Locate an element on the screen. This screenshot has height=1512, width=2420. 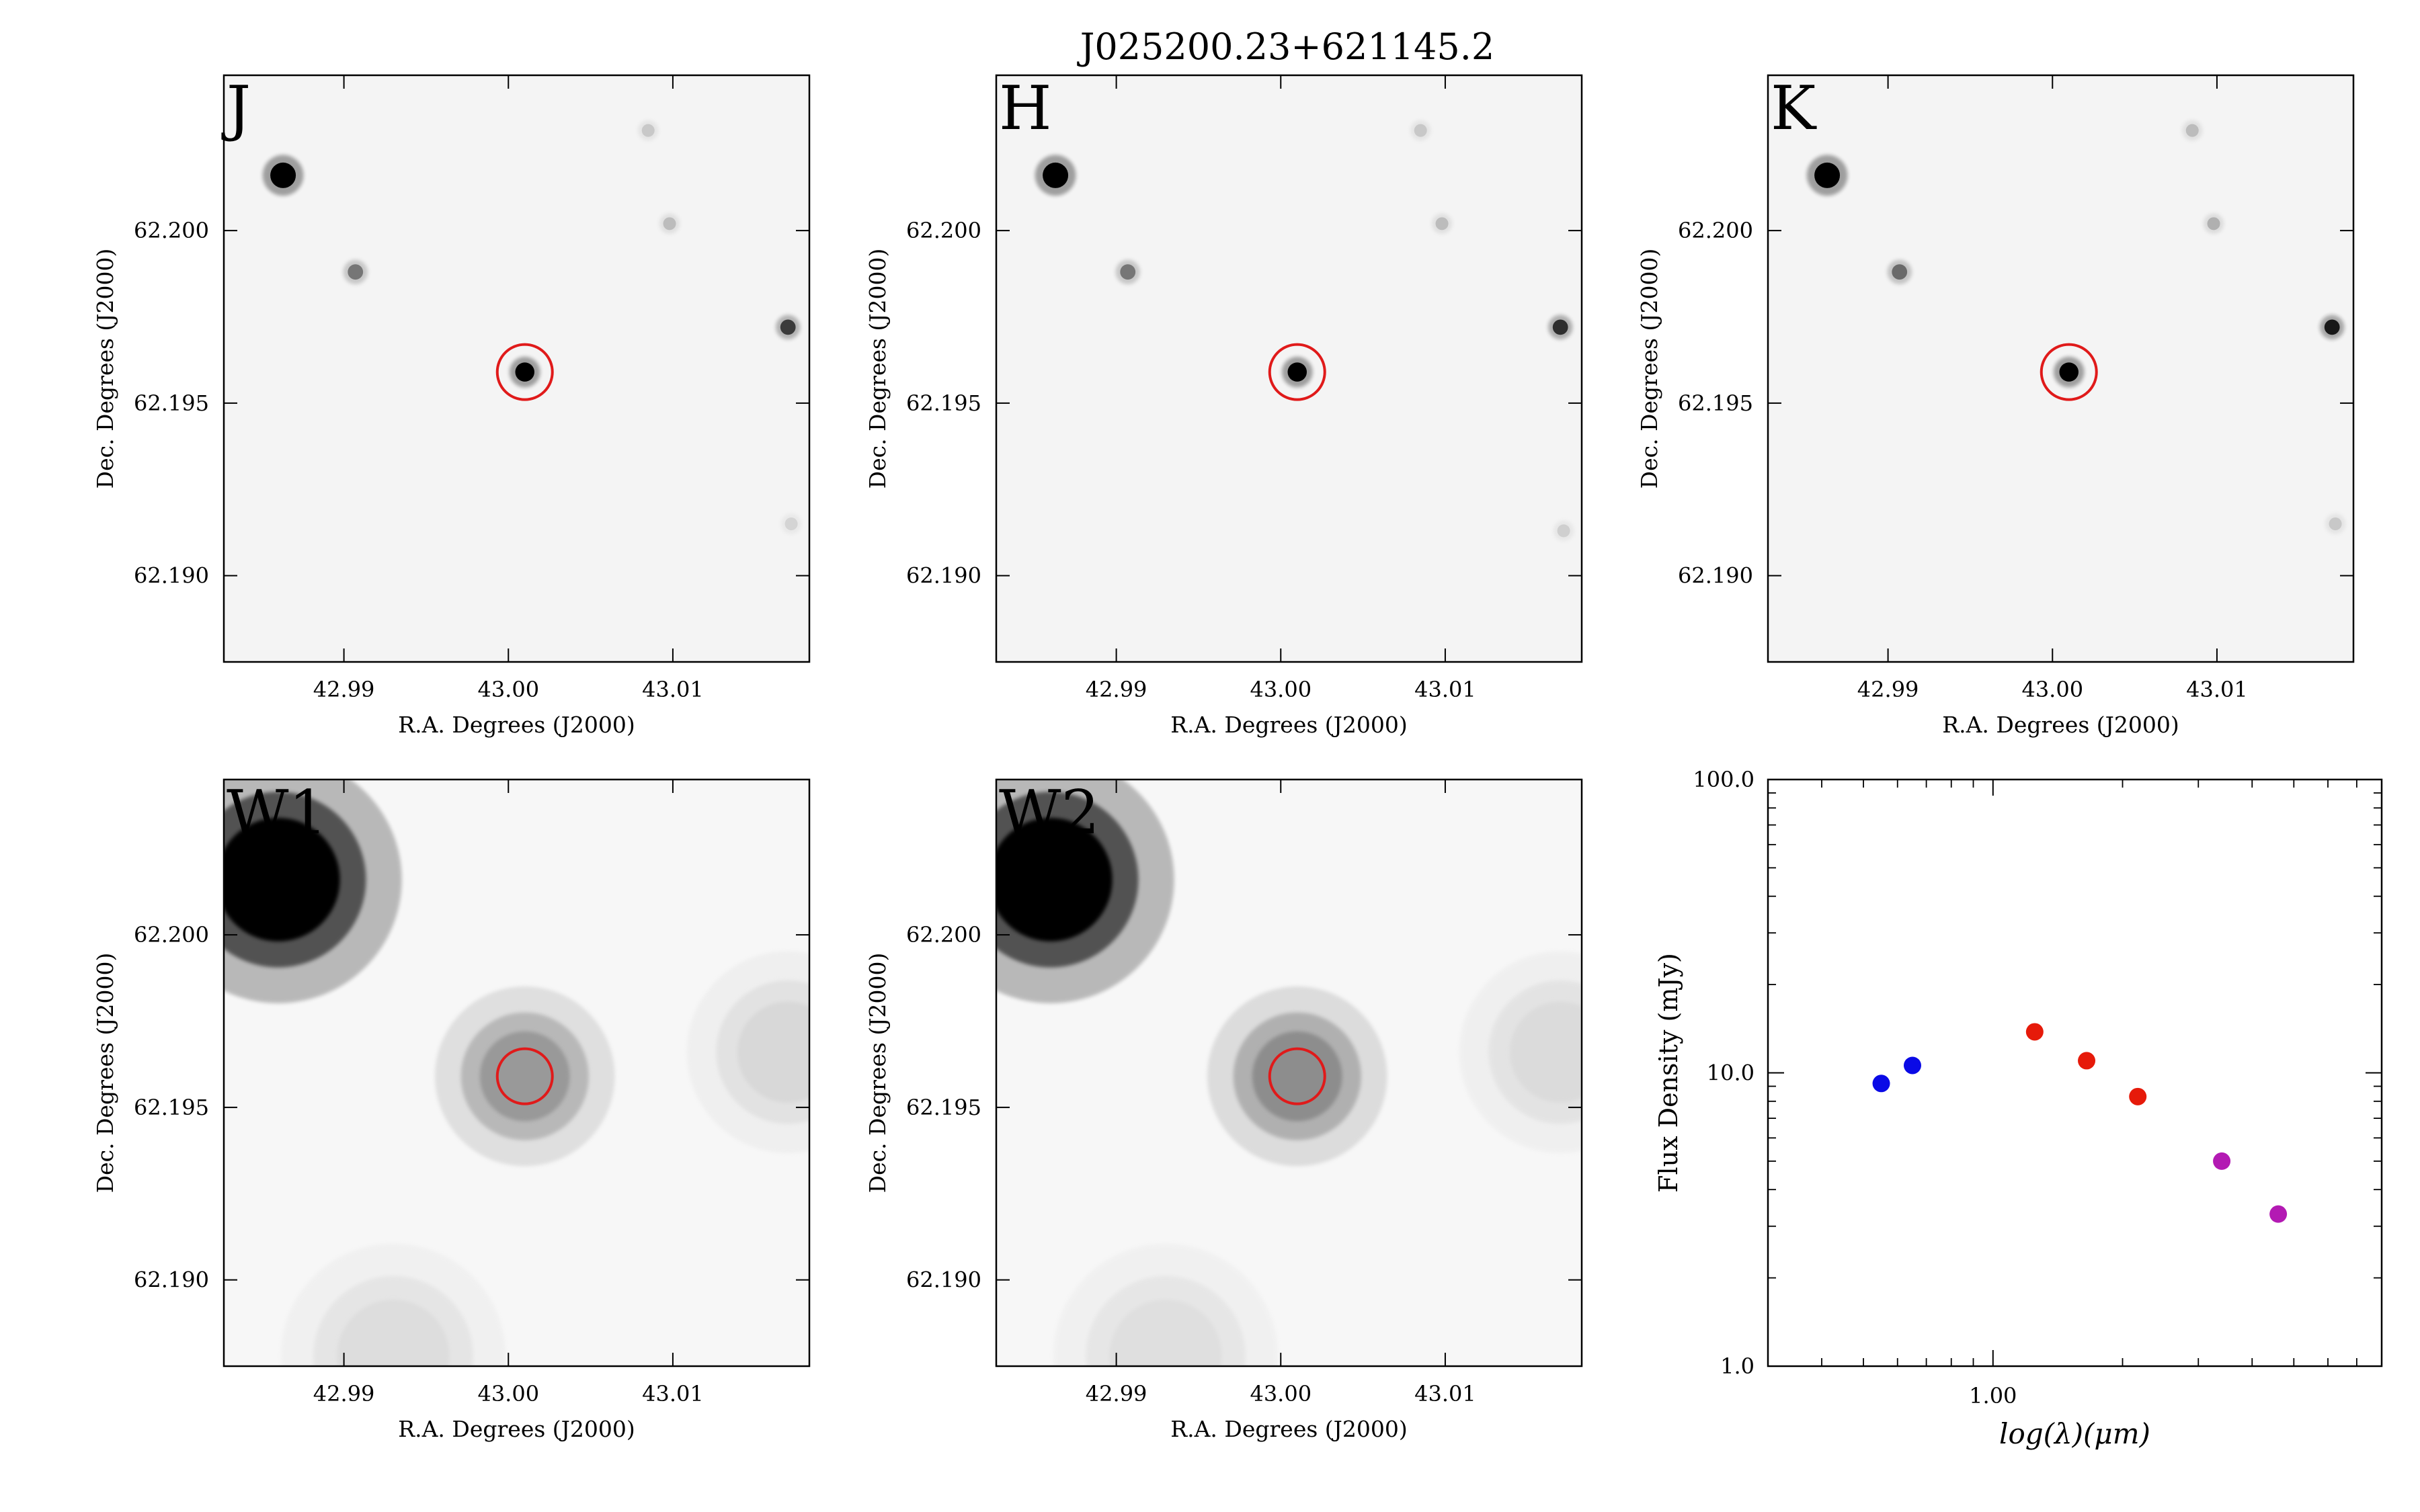
y-axis-label: Flux Density (mJy) is located at coordinates (1668, 1073).